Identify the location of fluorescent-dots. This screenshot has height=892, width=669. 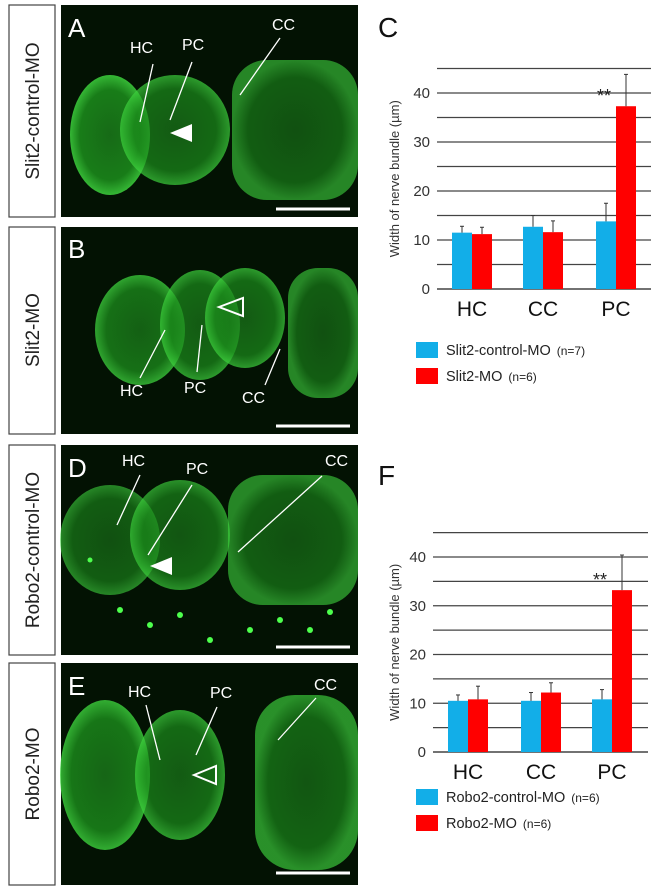
(210, 600).